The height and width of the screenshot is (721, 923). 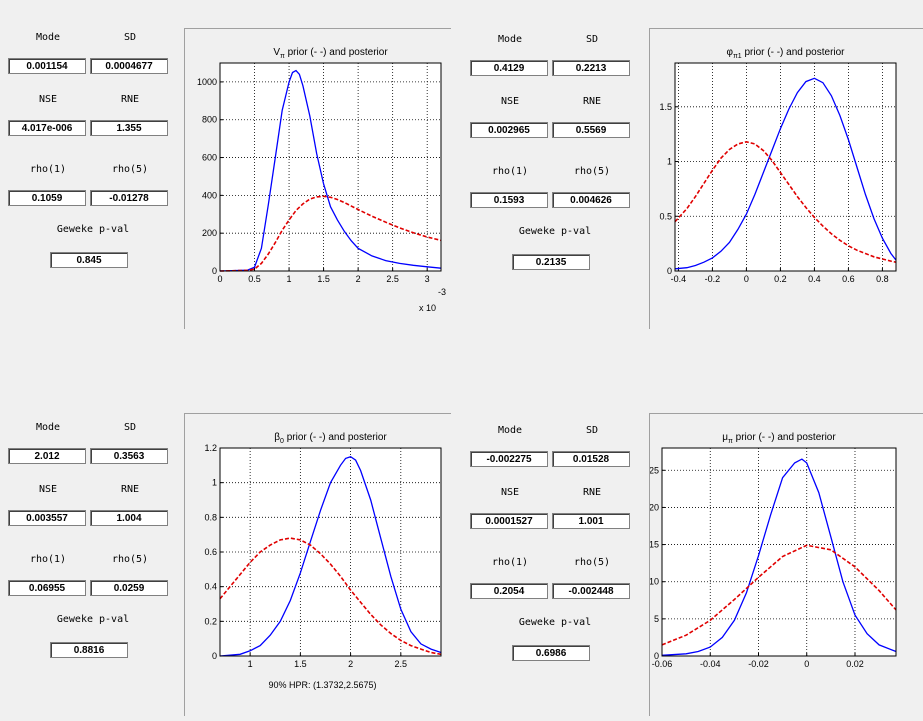 What do you see at coordinates (510, 562) in the screenshot?
I see `rho1-label: rho(1)` at bounding box center [510, 562].